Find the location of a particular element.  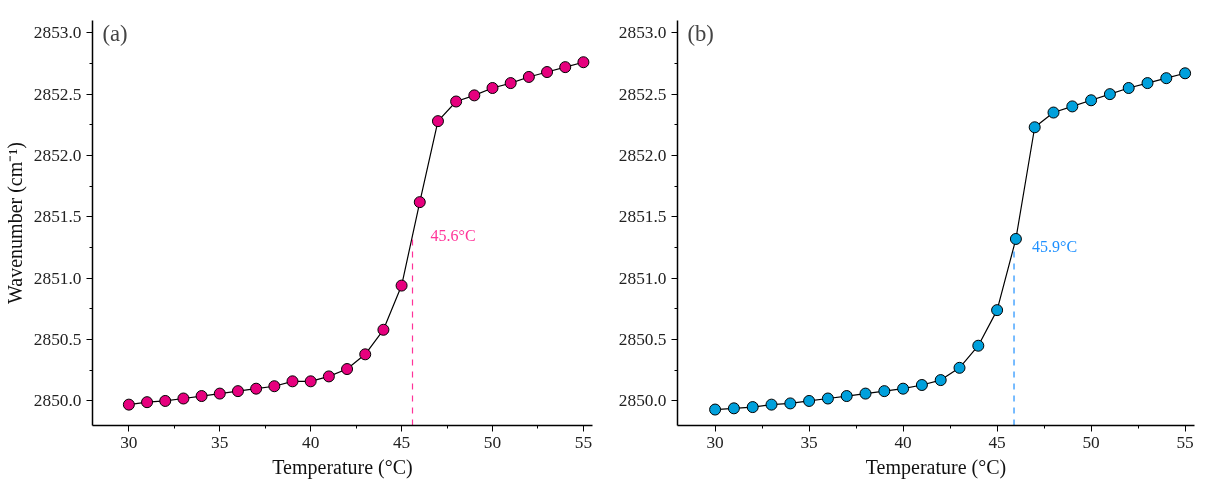

ref-line-label: 45.6°C is located at coordinates (453, 236).